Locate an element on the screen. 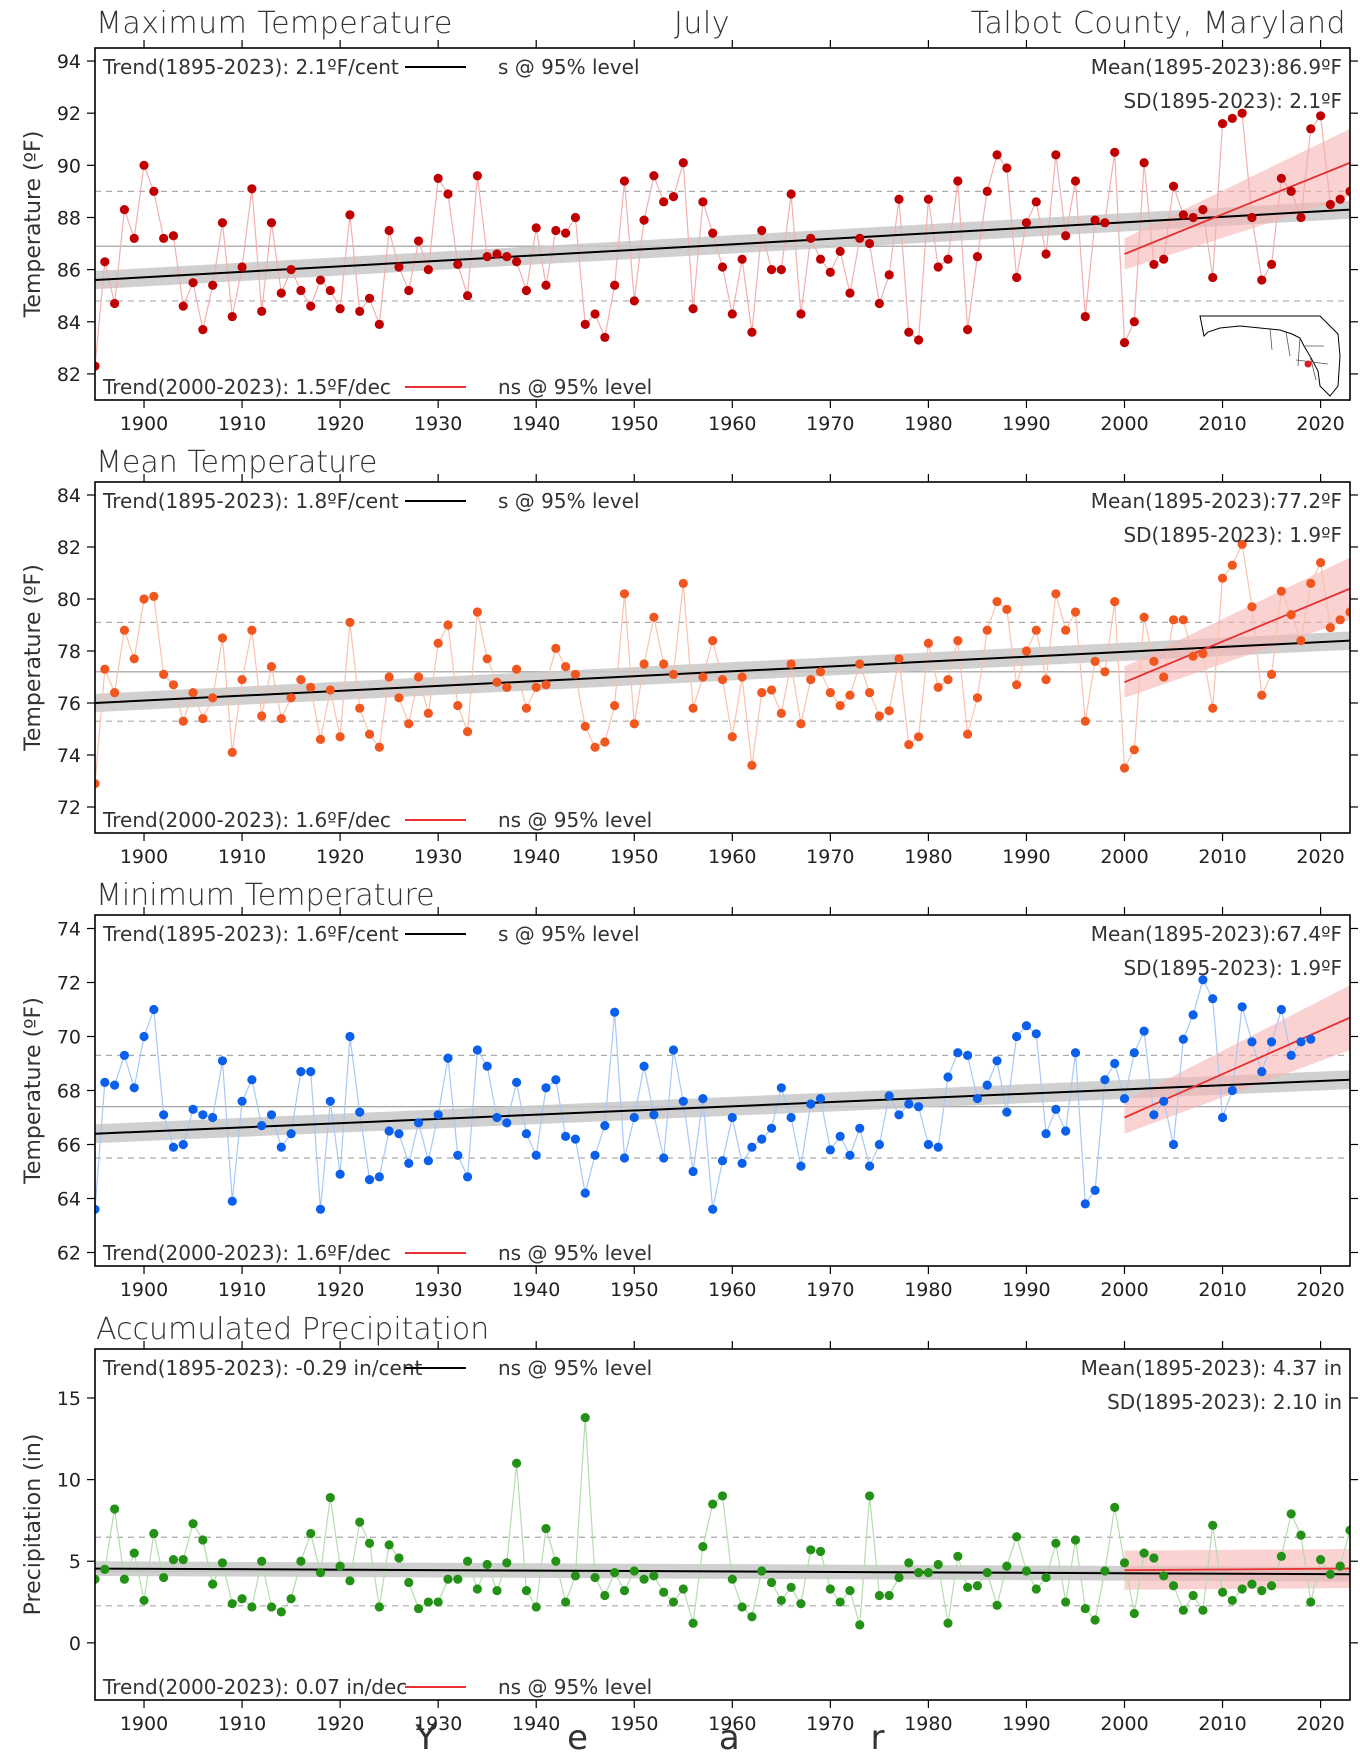  y-tick-label: 74 is located at coordinates (69, 930).